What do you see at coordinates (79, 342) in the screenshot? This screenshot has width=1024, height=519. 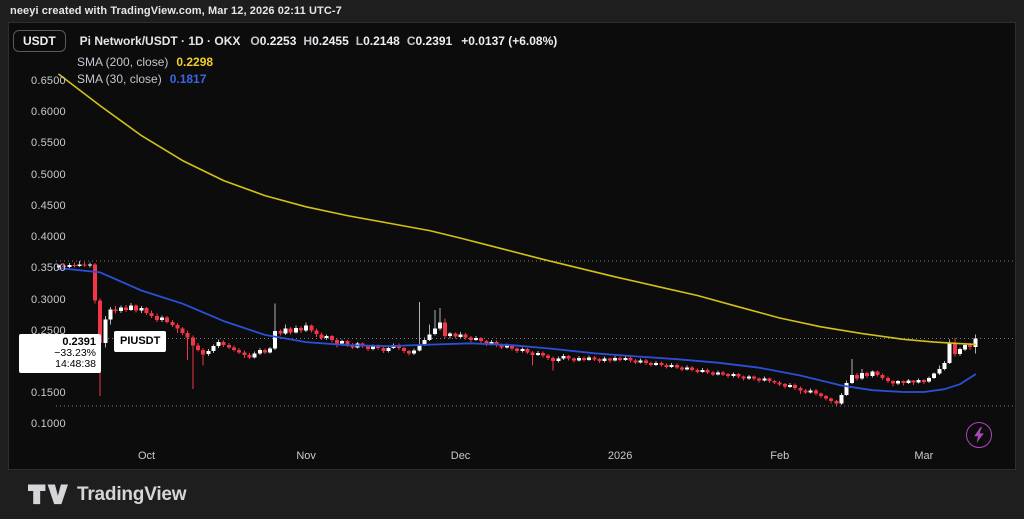 I see `last-price: 0.2391` at bounding box center [79, 342].